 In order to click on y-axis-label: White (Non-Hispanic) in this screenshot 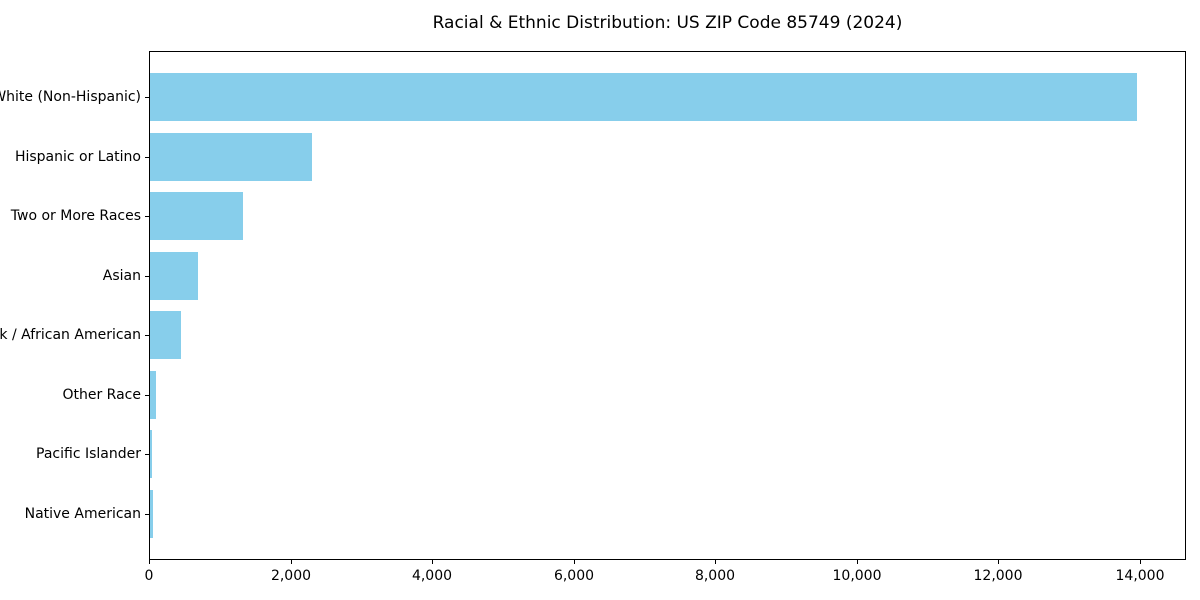, I will do `click(70, 97)`.